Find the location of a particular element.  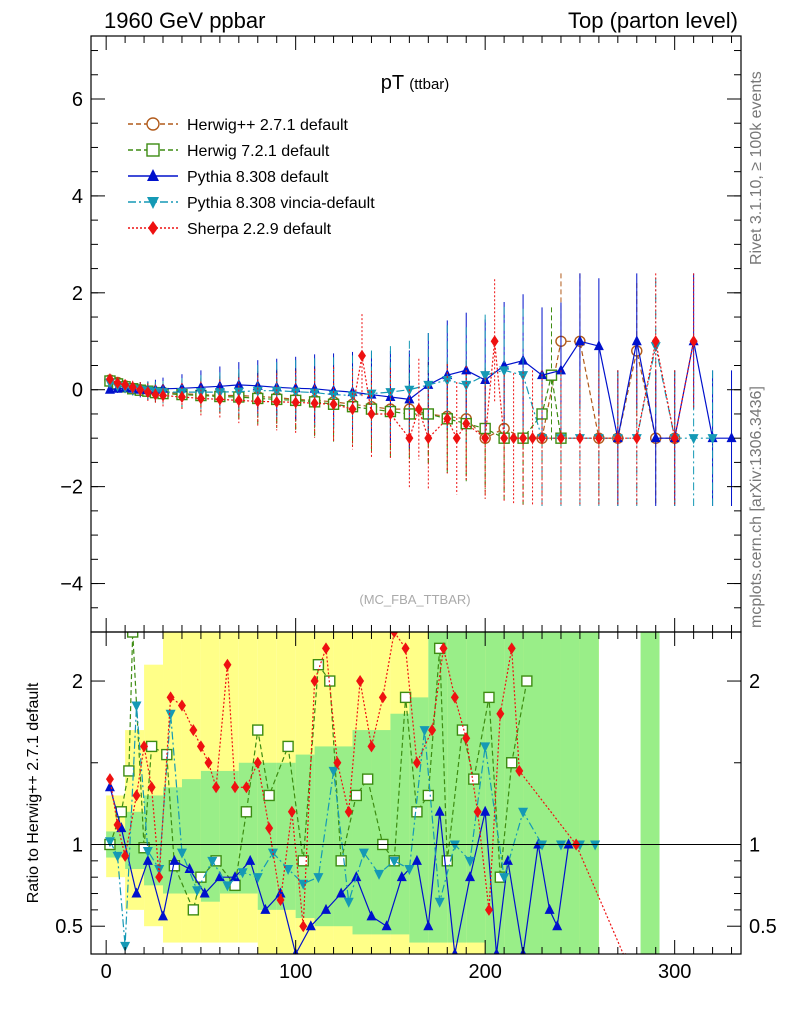

main-ytick-label: −4 is located at coordinates (71, 585).